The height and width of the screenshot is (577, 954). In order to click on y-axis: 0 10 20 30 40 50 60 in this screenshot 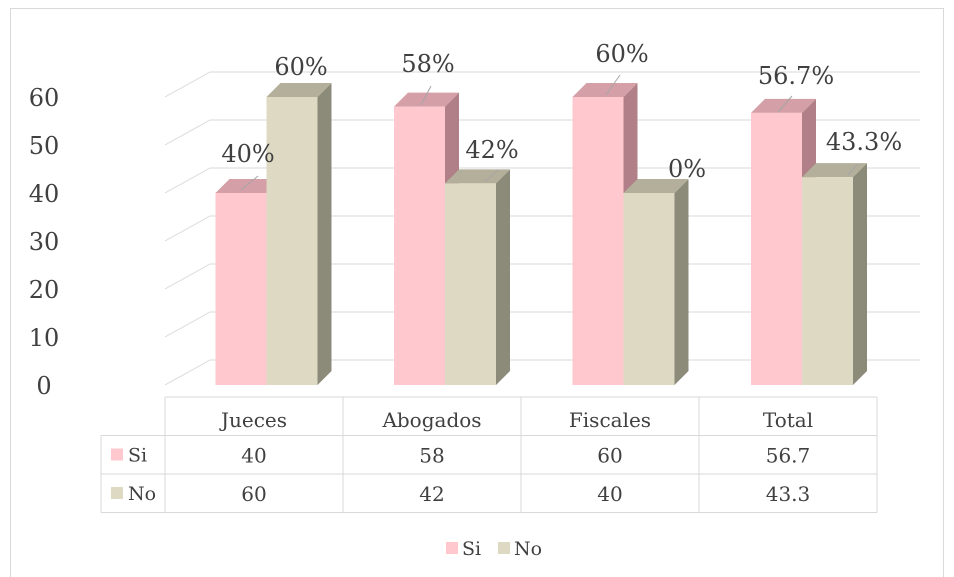, I will do `click(44, 242)`.